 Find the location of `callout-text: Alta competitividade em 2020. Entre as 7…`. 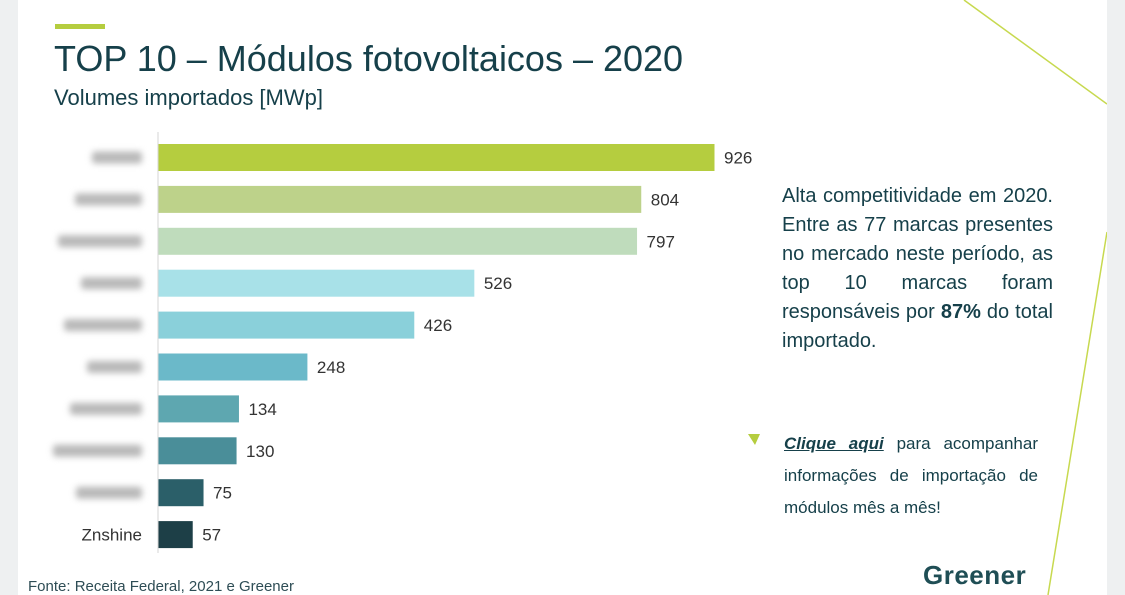

callout-text: Alta competitividade em 2020. Entre as 7… is located at coordinates (917, 254).